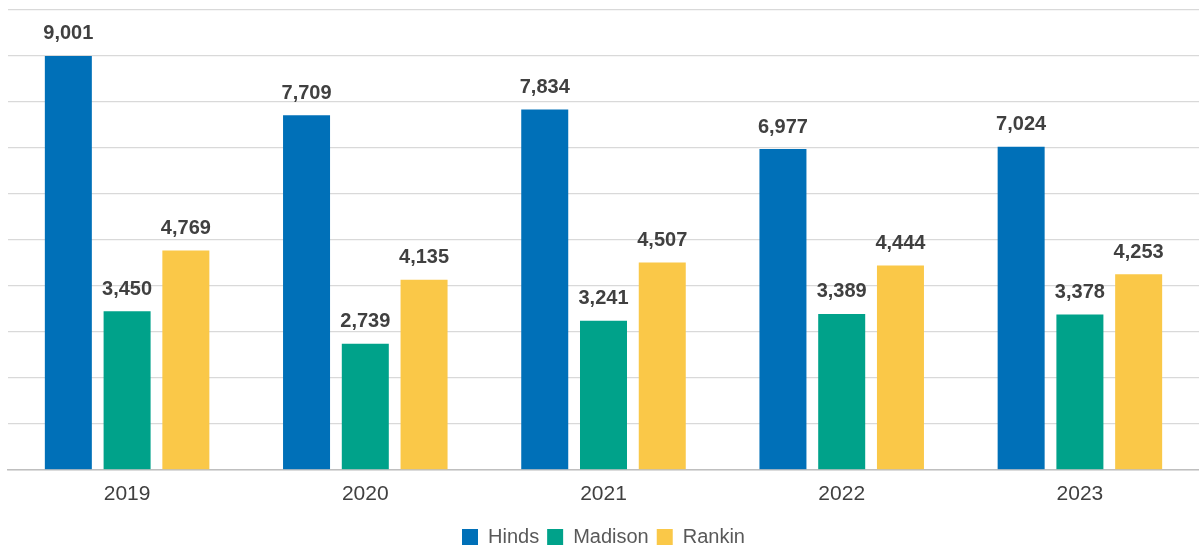  What do you see at coordinates (782, 125) in the screenshot?
I see `data-label: 6,977` at bounding box center [782, 125].